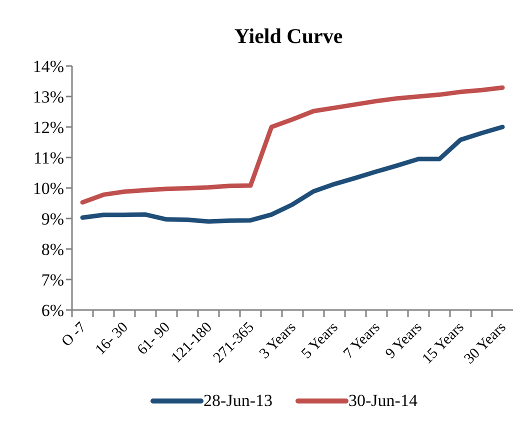 Image resolution: width=529 pixels, height=440 pixels. I want to click on x-tick-label: 3 Years, so click(278, 340).